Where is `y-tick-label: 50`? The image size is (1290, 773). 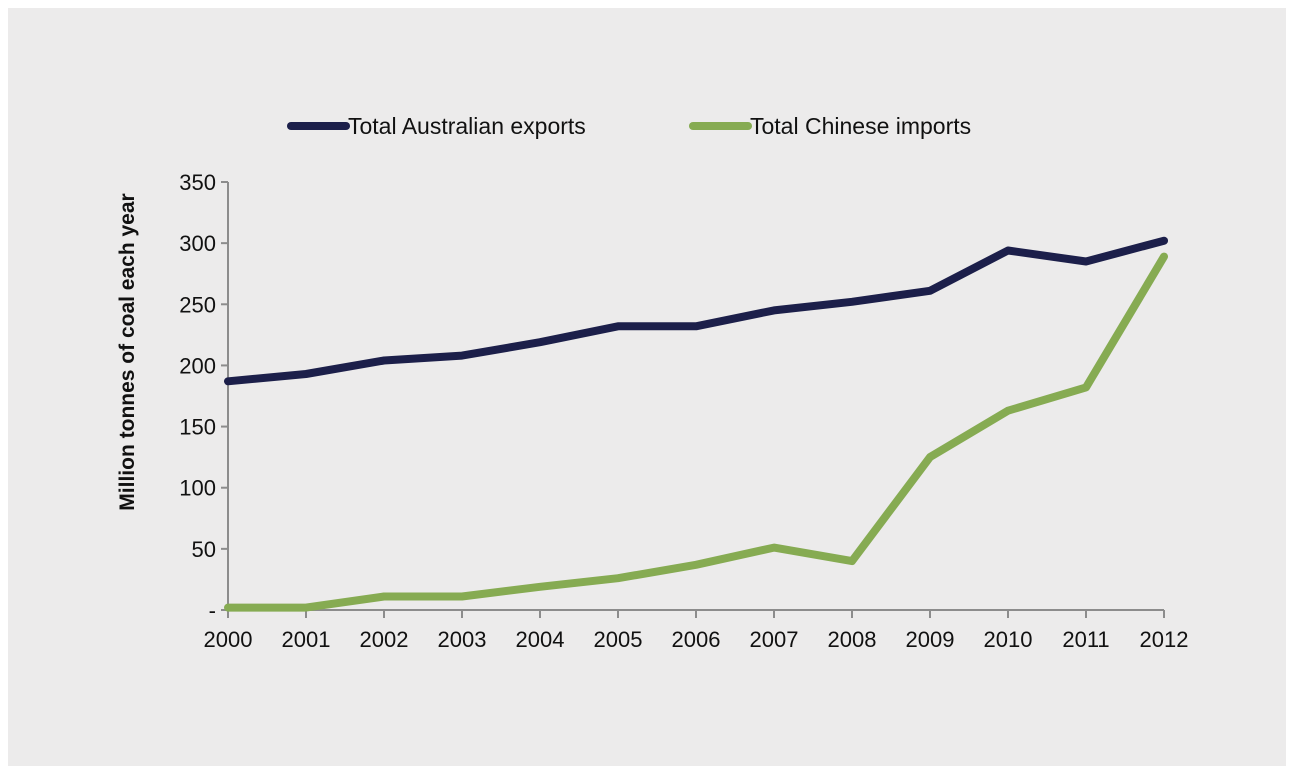
y-tick-label: 50 is located at coordinates (204, 549).